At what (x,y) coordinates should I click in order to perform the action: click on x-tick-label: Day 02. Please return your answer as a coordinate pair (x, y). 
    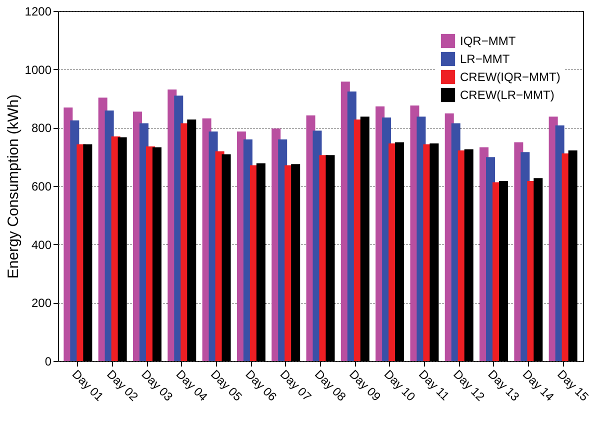
    Looking at the image, I should click on (123, 385).